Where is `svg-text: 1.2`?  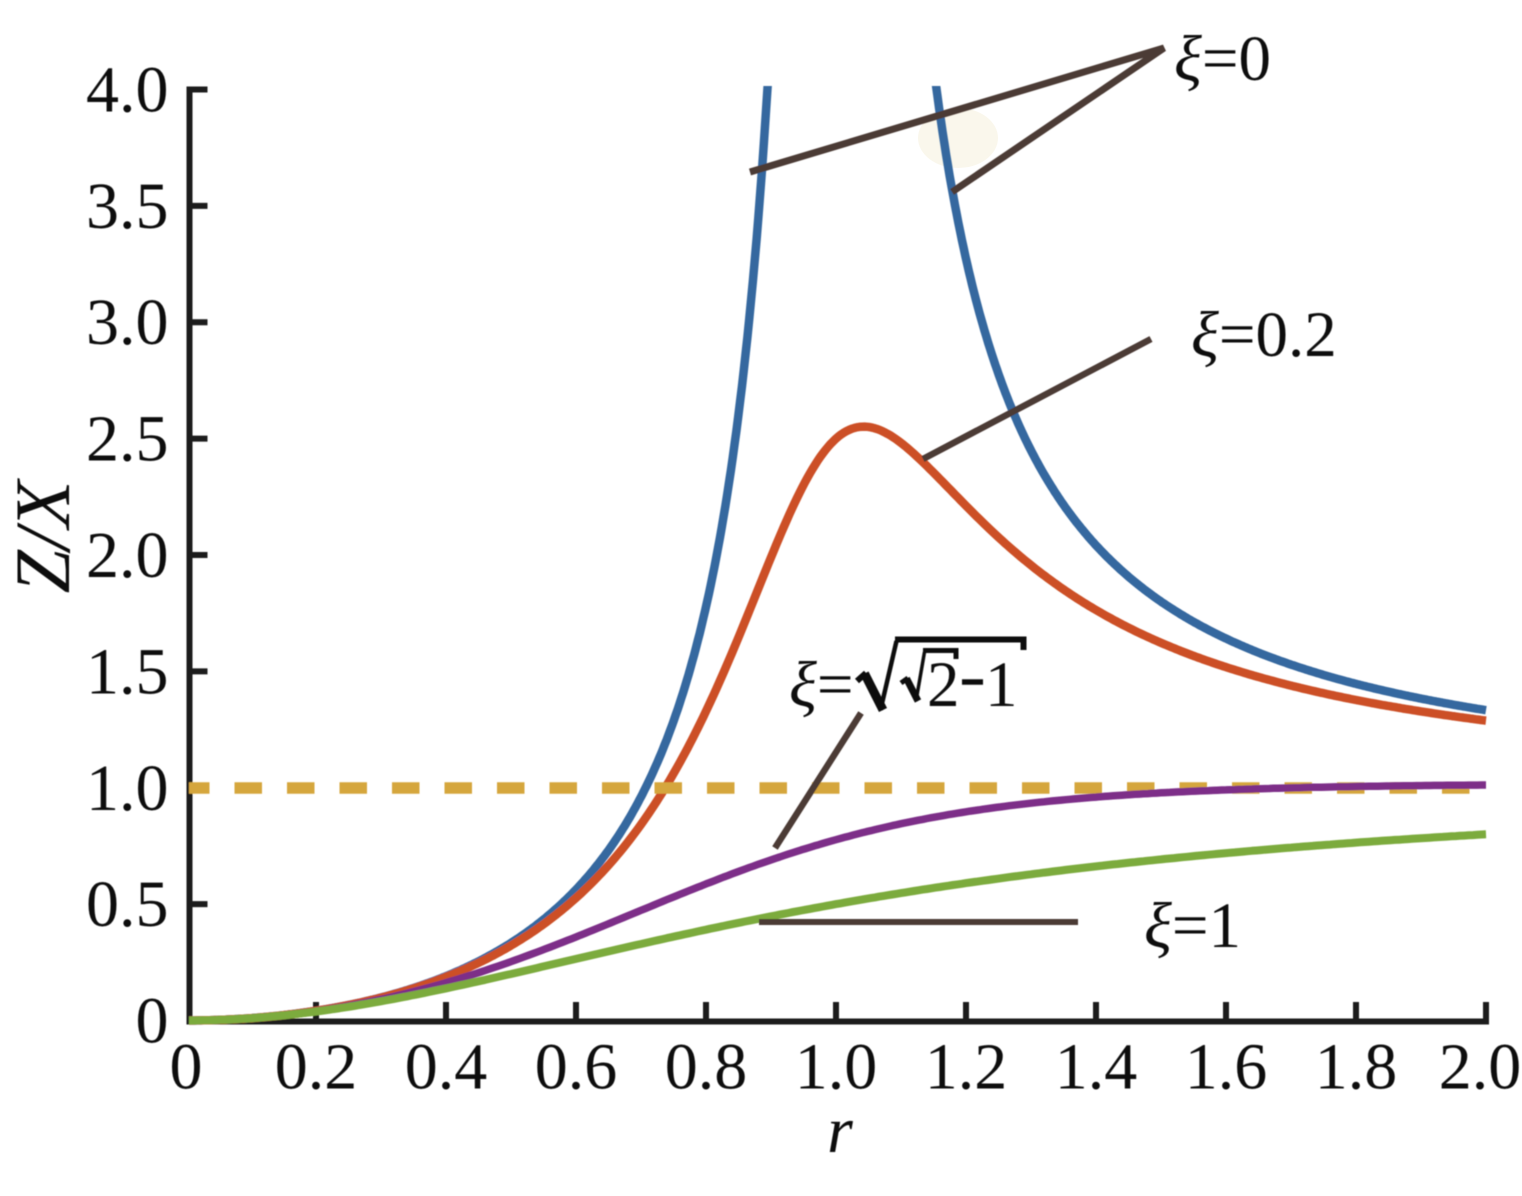
svg-text: 1.2 is located at coordinates (966, 1067).